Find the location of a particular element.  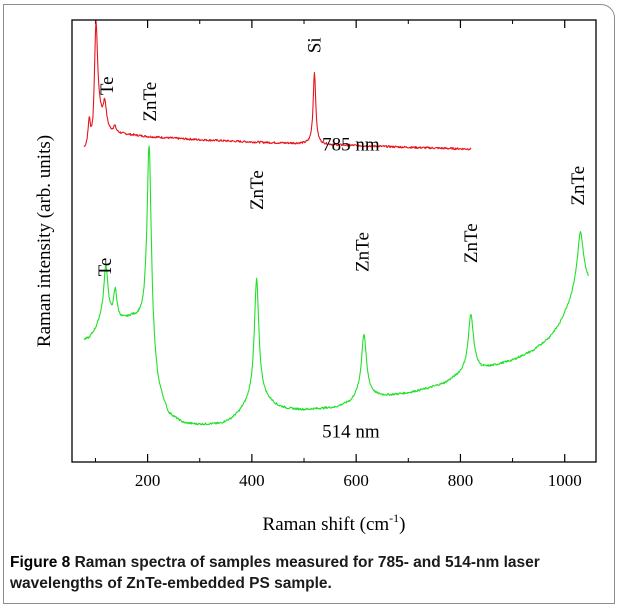

x-tick-label-200: 200 is located at coordinates (148, 480).